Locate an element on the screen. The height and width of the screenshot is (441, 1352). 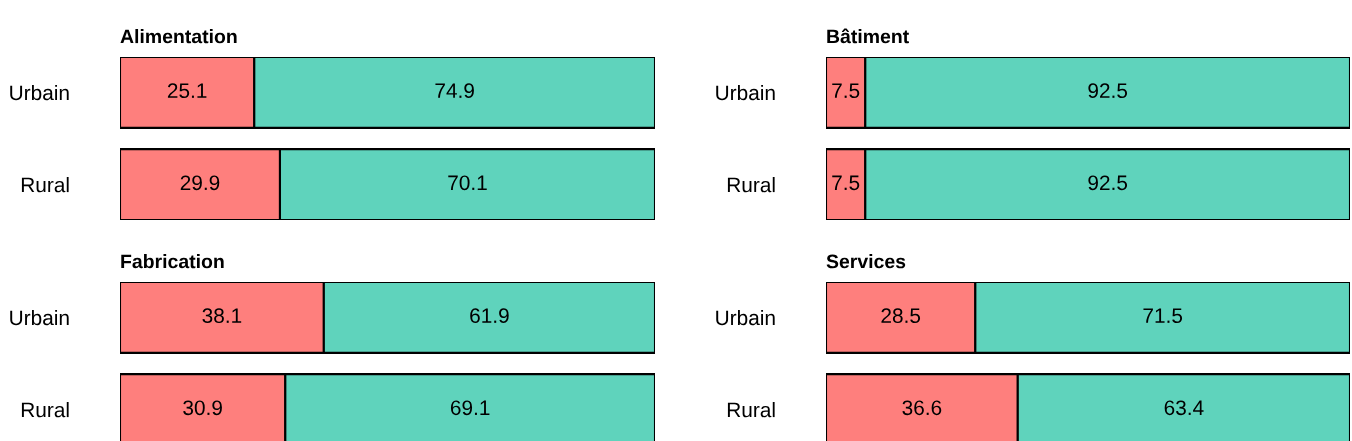
chart-title: Bâtiment is located at coordinates (868, 36).